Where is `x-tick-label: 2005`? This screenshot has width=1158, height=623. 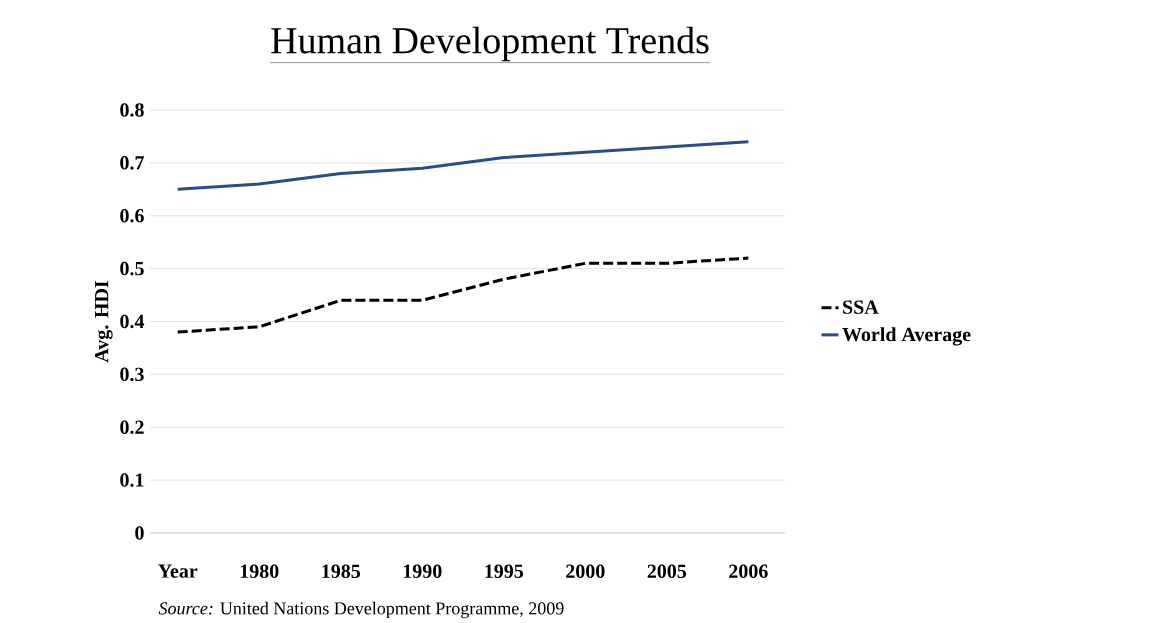
x-tick-label: 2005 is located at coordinates (667, 571).